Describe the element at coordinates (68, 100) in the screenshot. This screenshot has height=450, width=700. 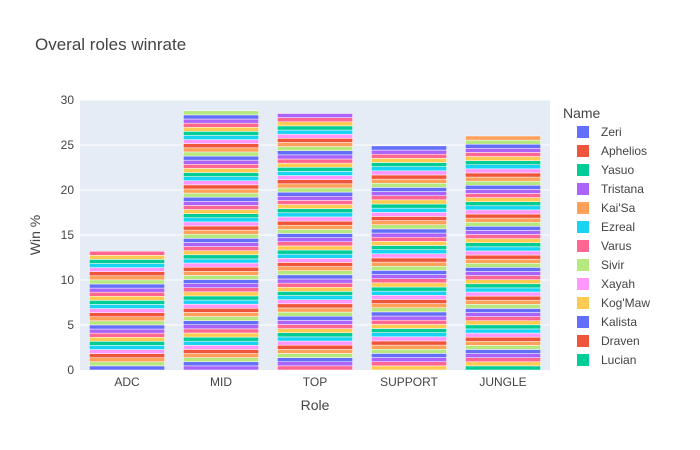
I see `y-tick-label: 30` at that location.